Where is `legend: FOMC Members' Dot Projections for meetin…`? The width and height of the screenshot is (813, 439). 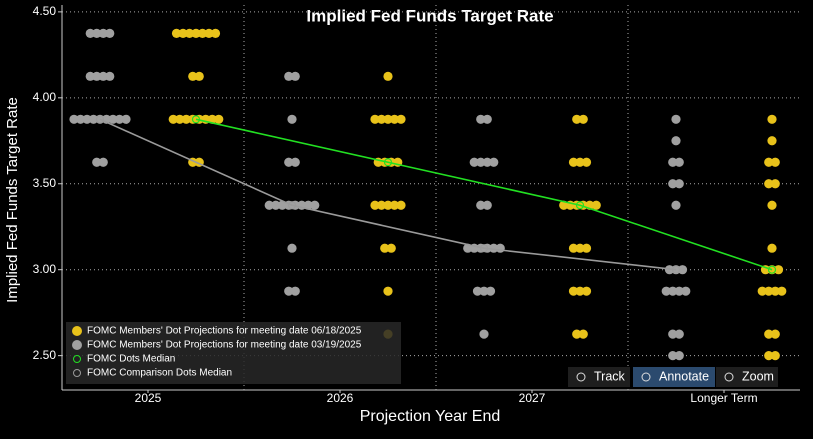
legend: FOMC Members' Dot Projections for meetin… is located at coordinates (233, 353).